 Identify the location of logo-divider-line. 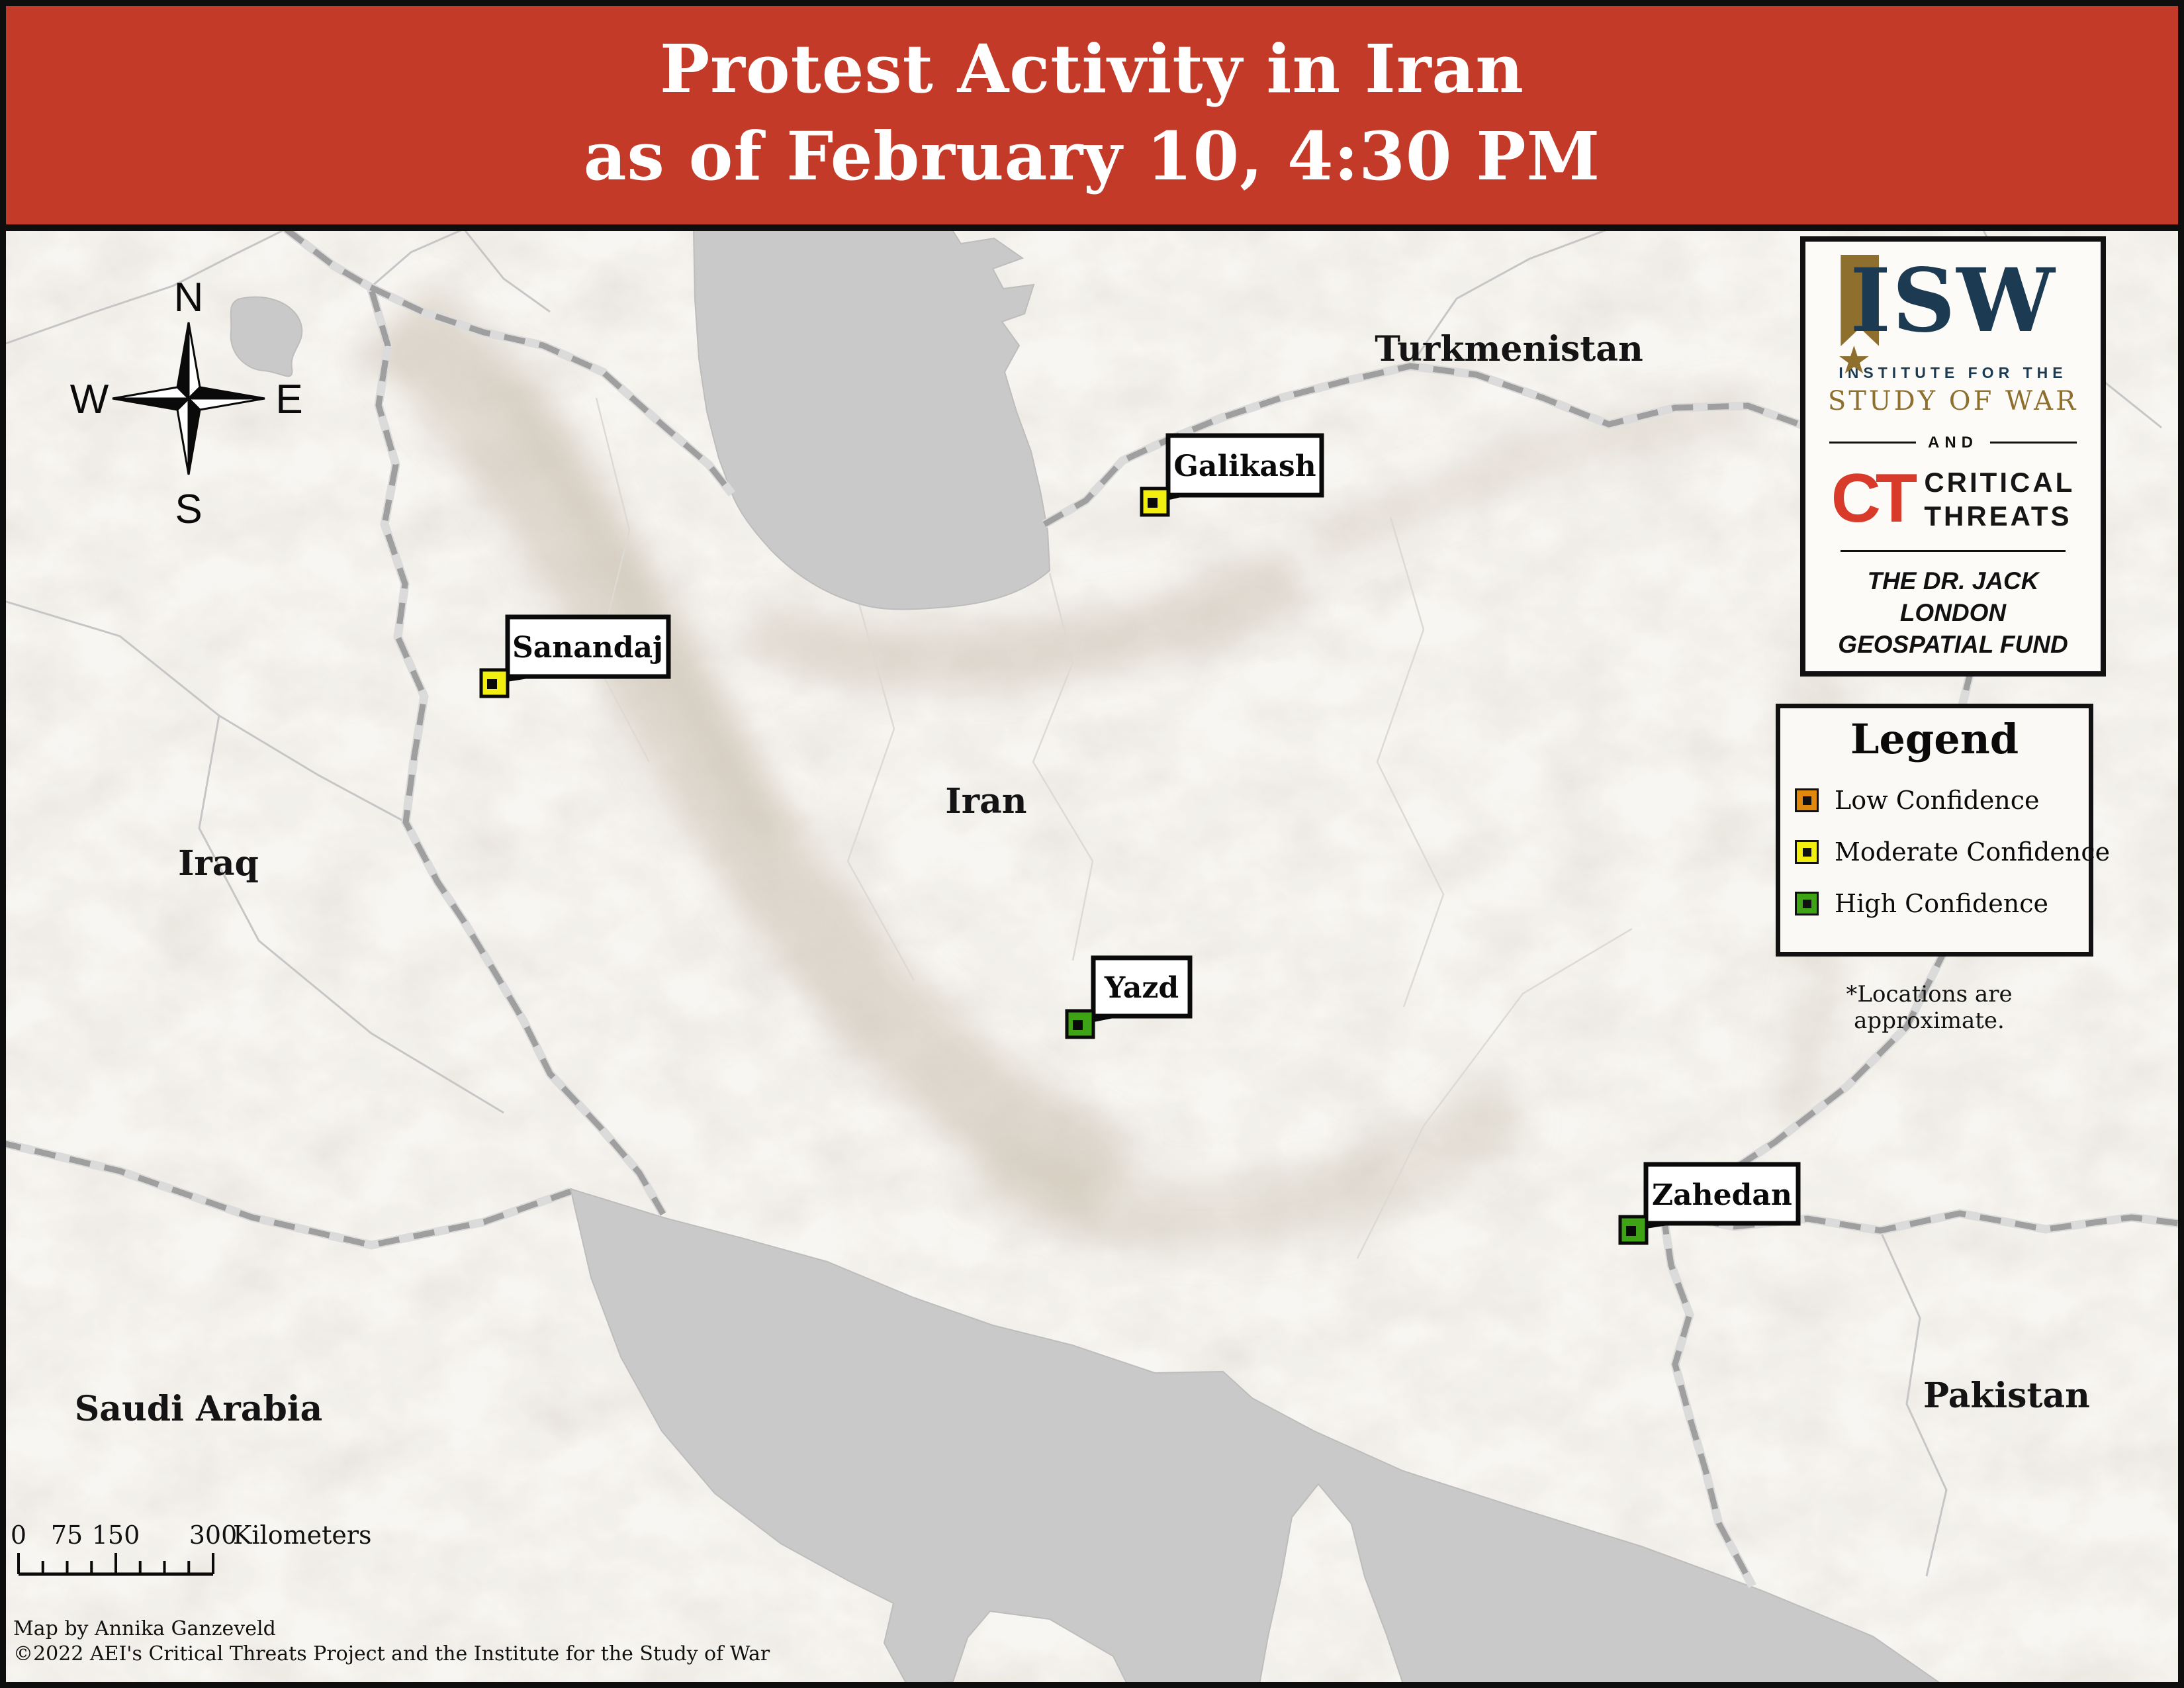
(1953, 551).